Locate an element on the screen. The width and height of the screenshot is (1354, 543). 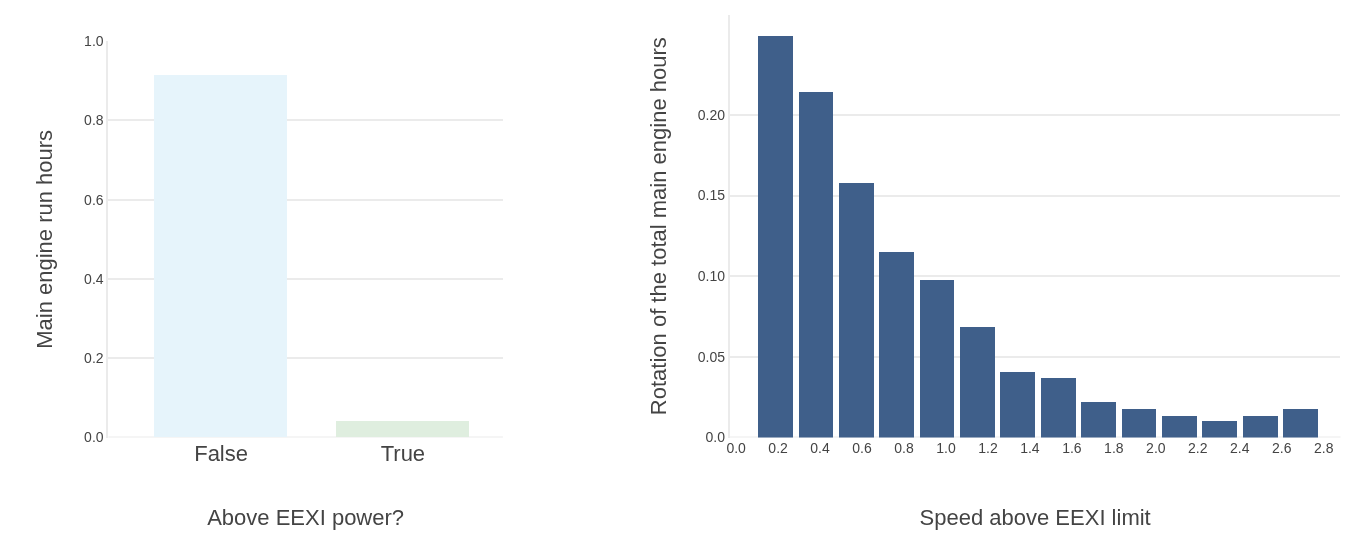
x-tick-label: 0.4 is located at coordinates (820, 447).